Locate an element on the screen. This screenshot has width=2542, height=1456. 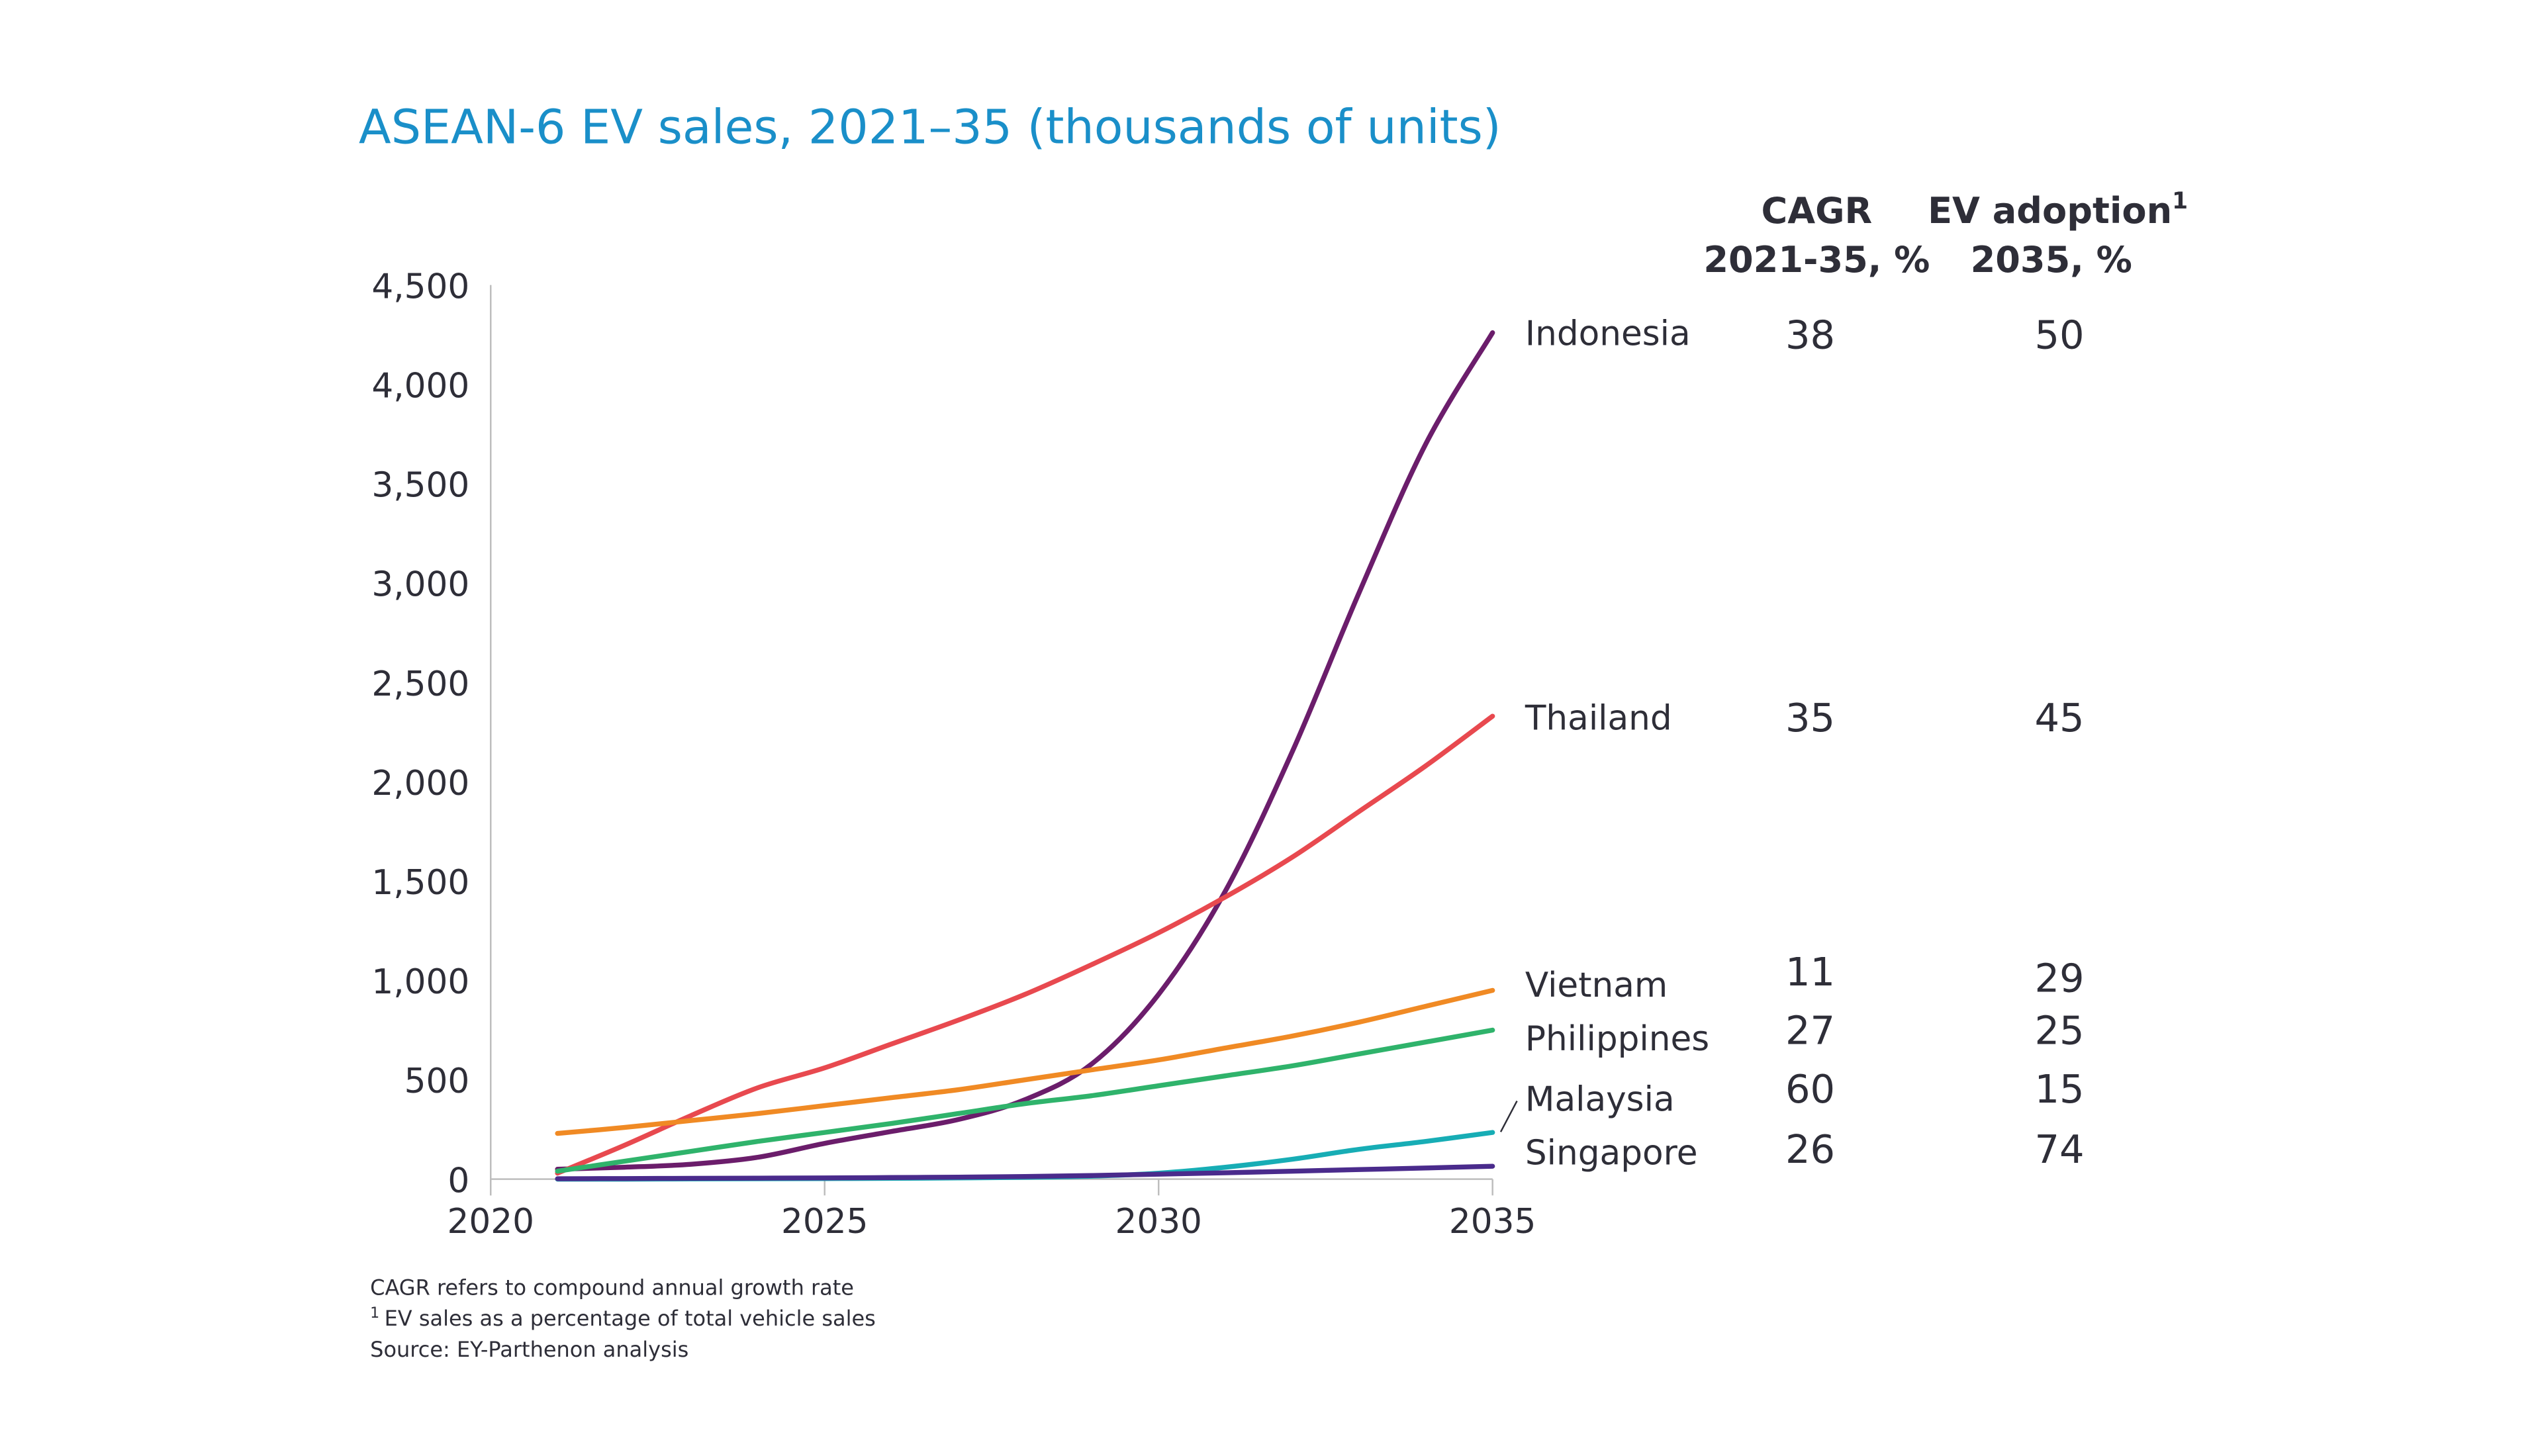
y-tick-label: 2,500 is located at coordinates (420, 684).